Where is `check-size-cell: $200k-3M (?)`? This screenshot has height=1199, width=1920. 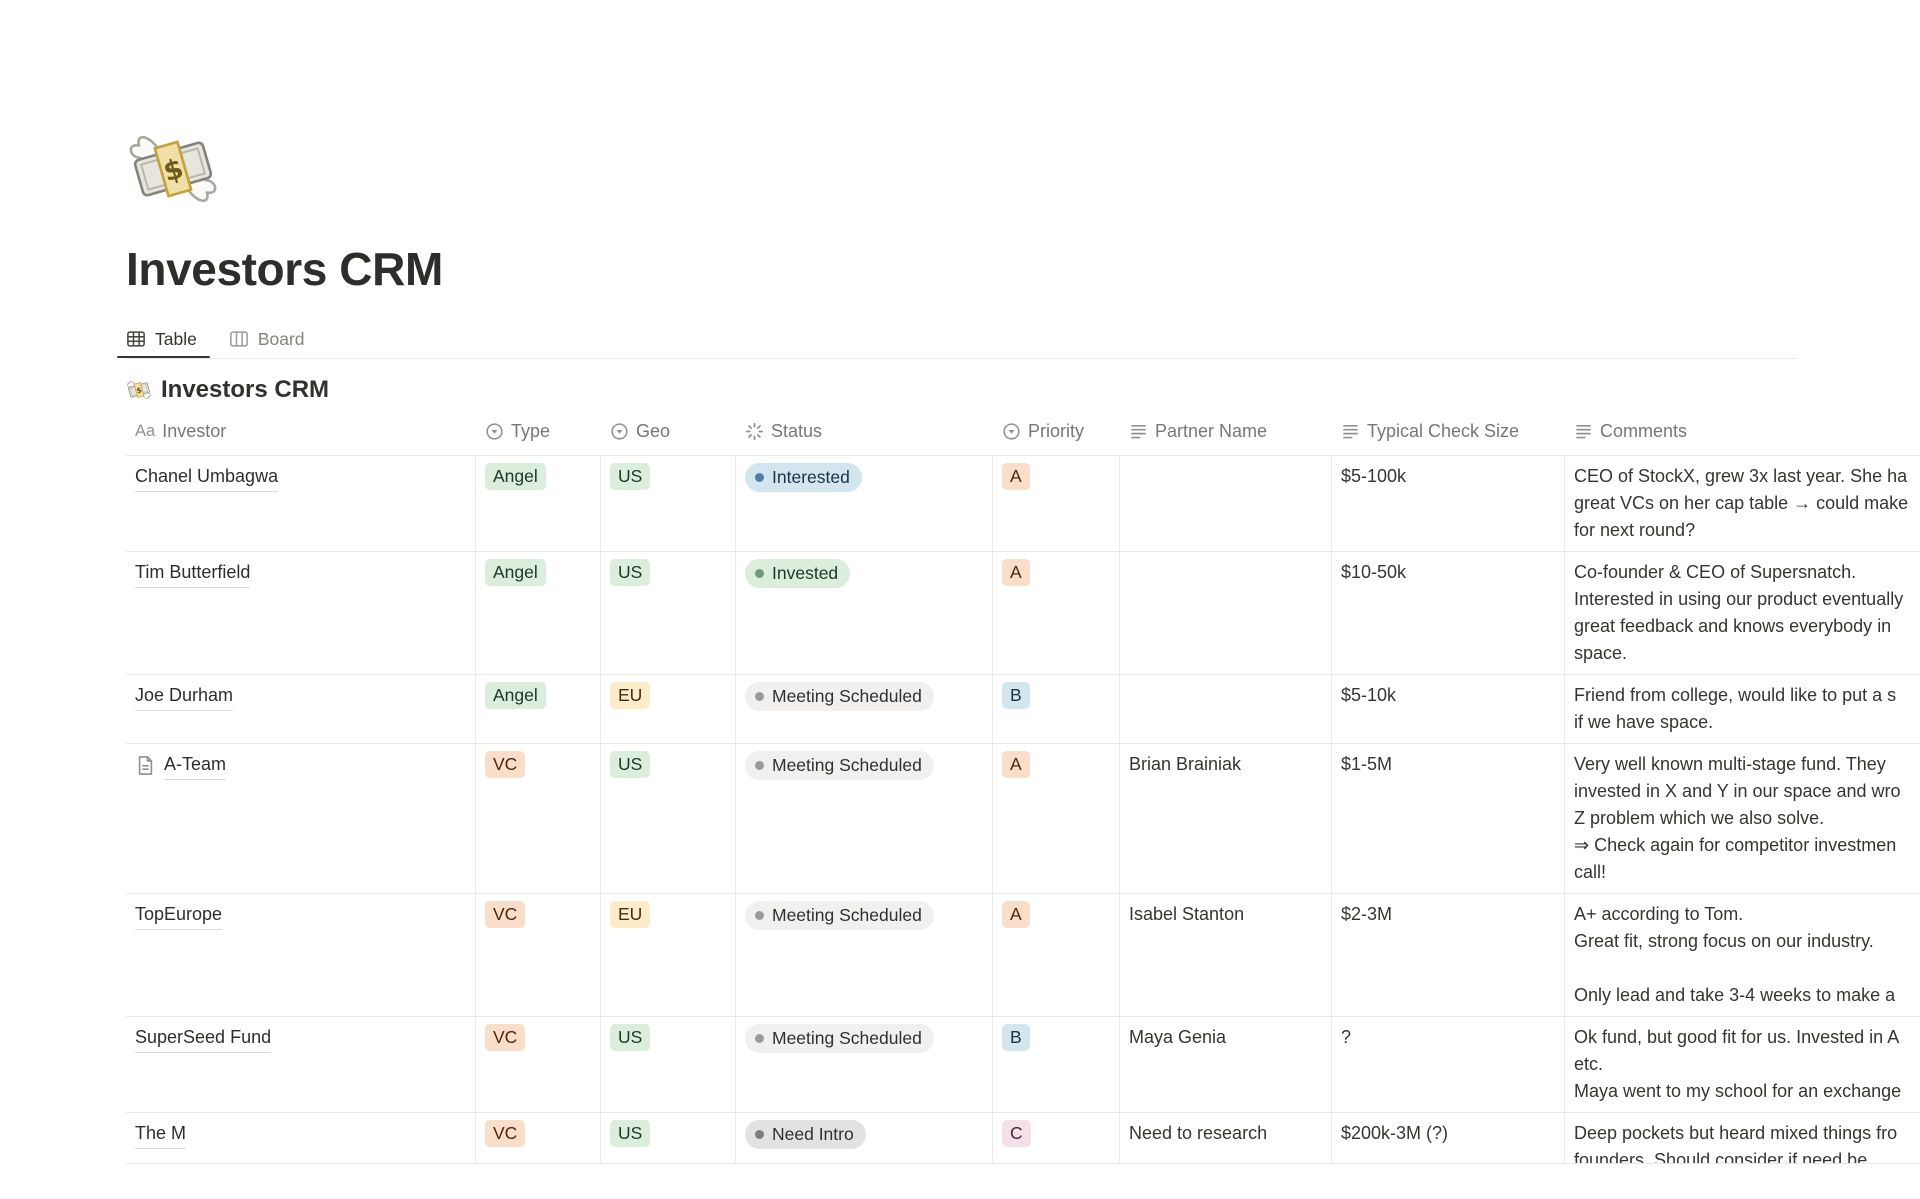
check-size-cell: $200k-3M (?) is located at coordinates (1448, 1138).